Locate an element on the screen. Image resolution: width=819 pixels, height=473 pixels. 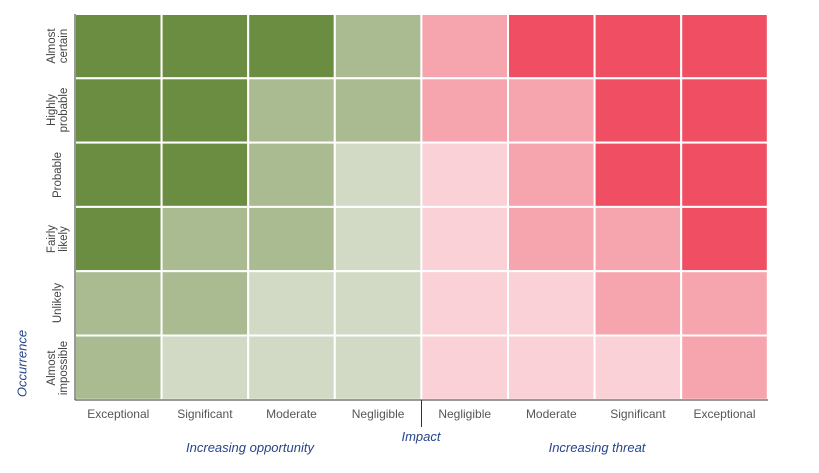
occurrence-label: Almost impossible is located at coordinates (58, 367).